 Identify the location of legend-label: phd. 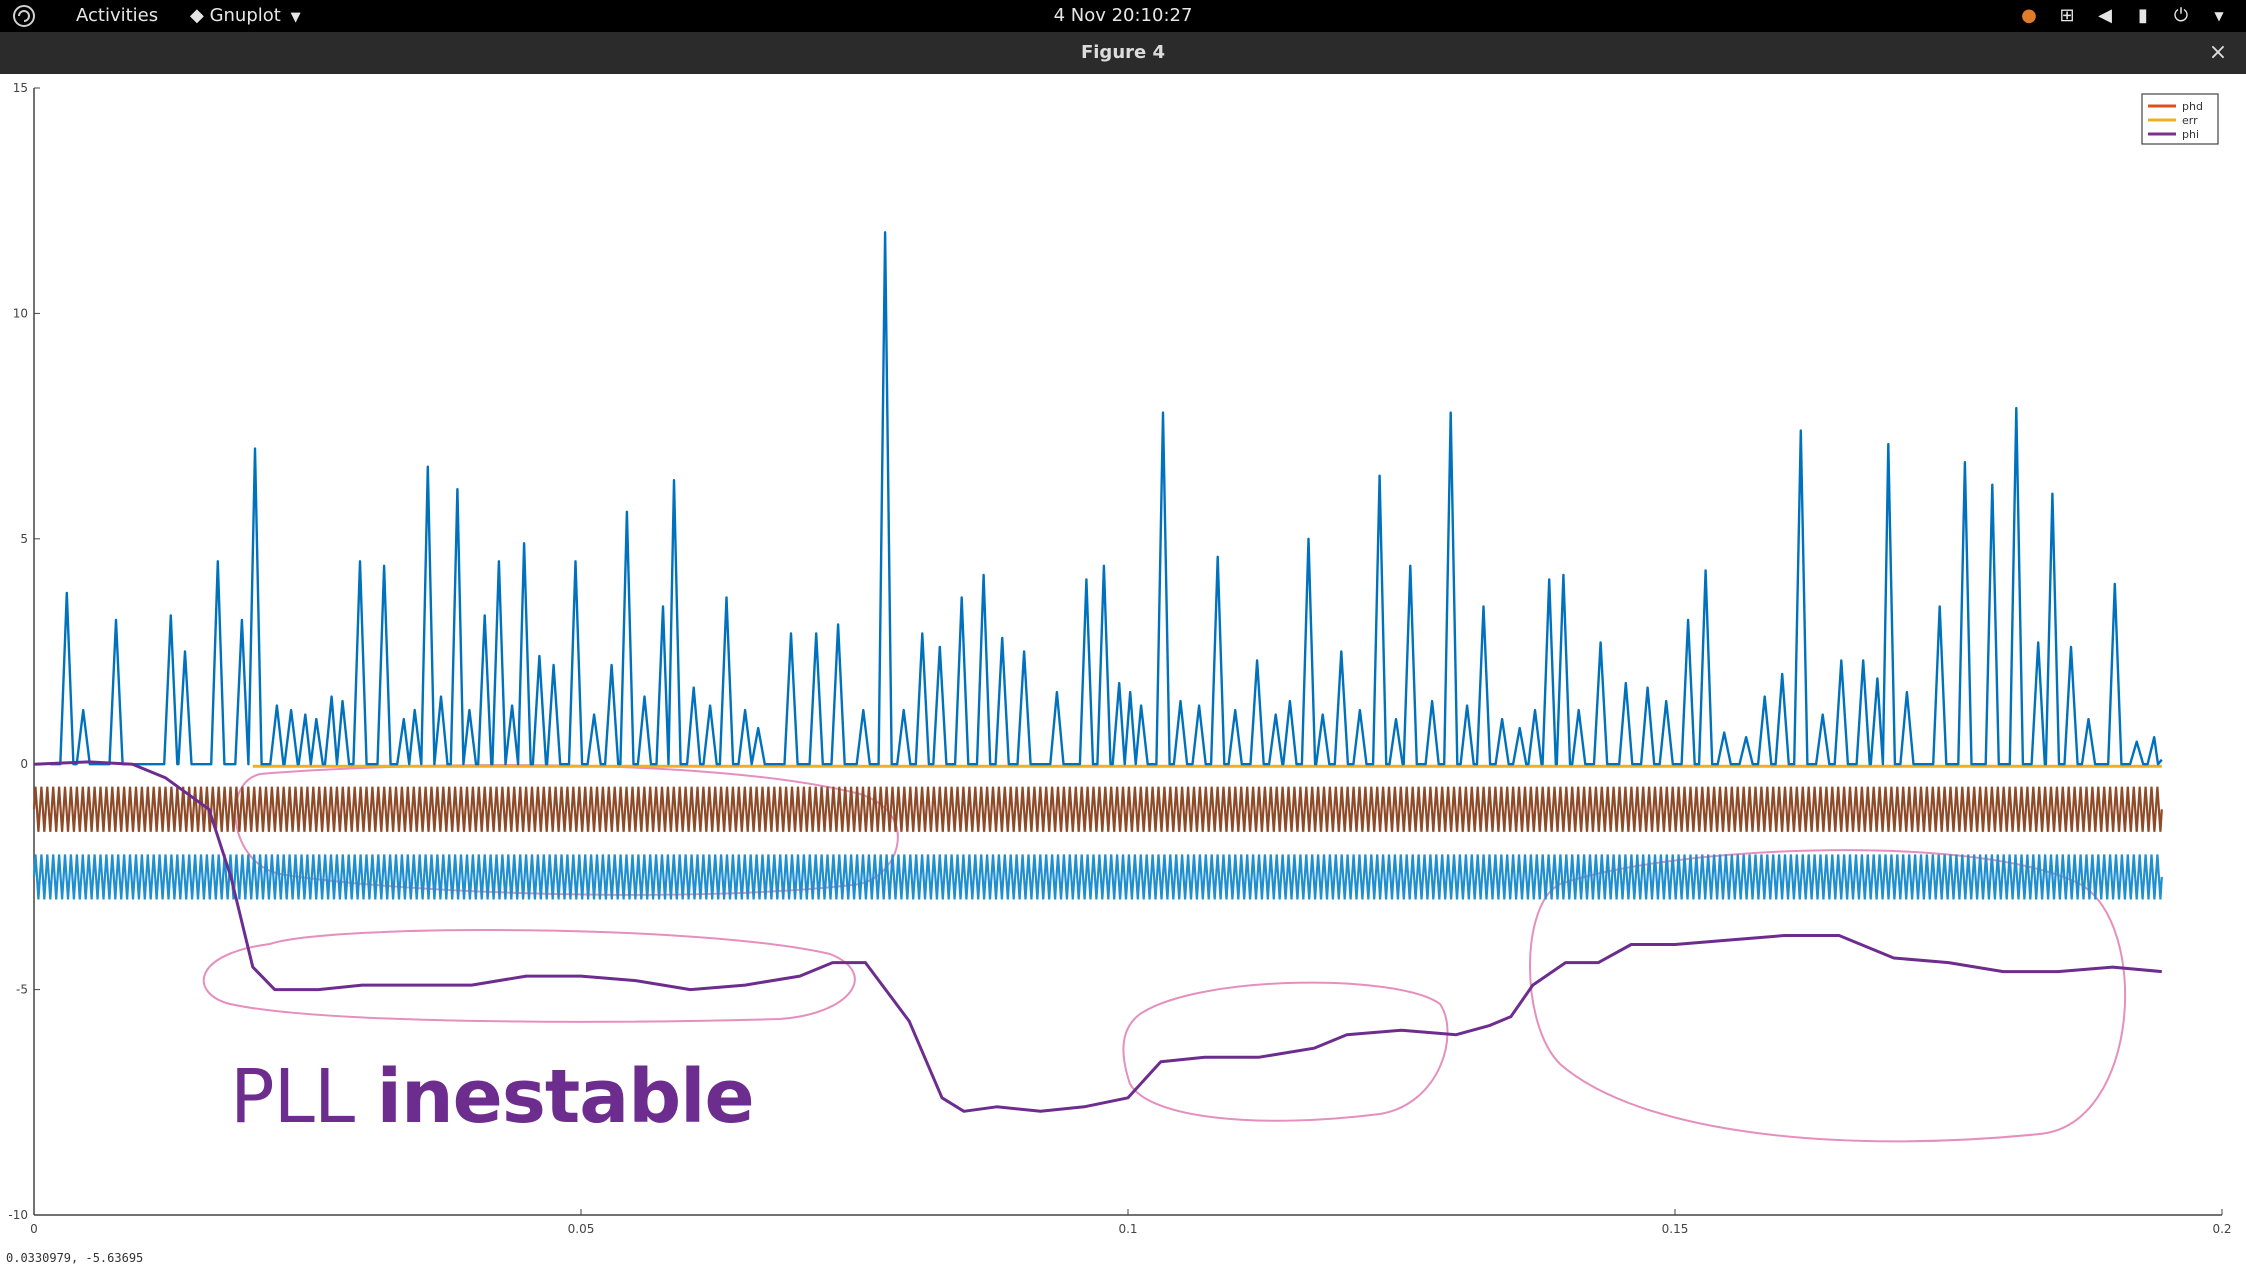
(2192, 106).